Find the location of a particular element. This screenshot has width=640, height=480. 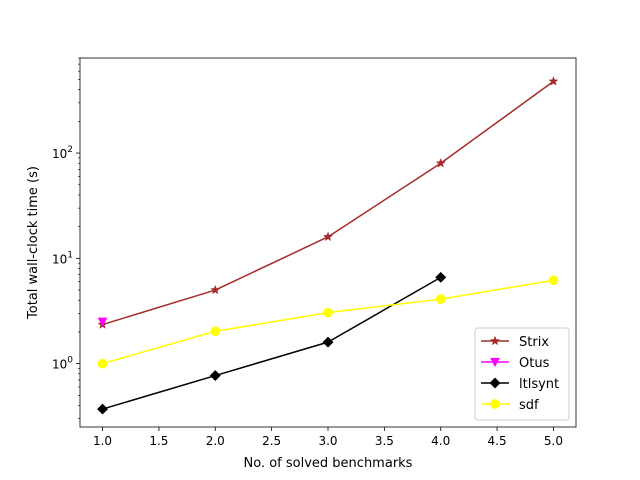

legend-entry-otus: Otus is located at coordinates (515, 363).